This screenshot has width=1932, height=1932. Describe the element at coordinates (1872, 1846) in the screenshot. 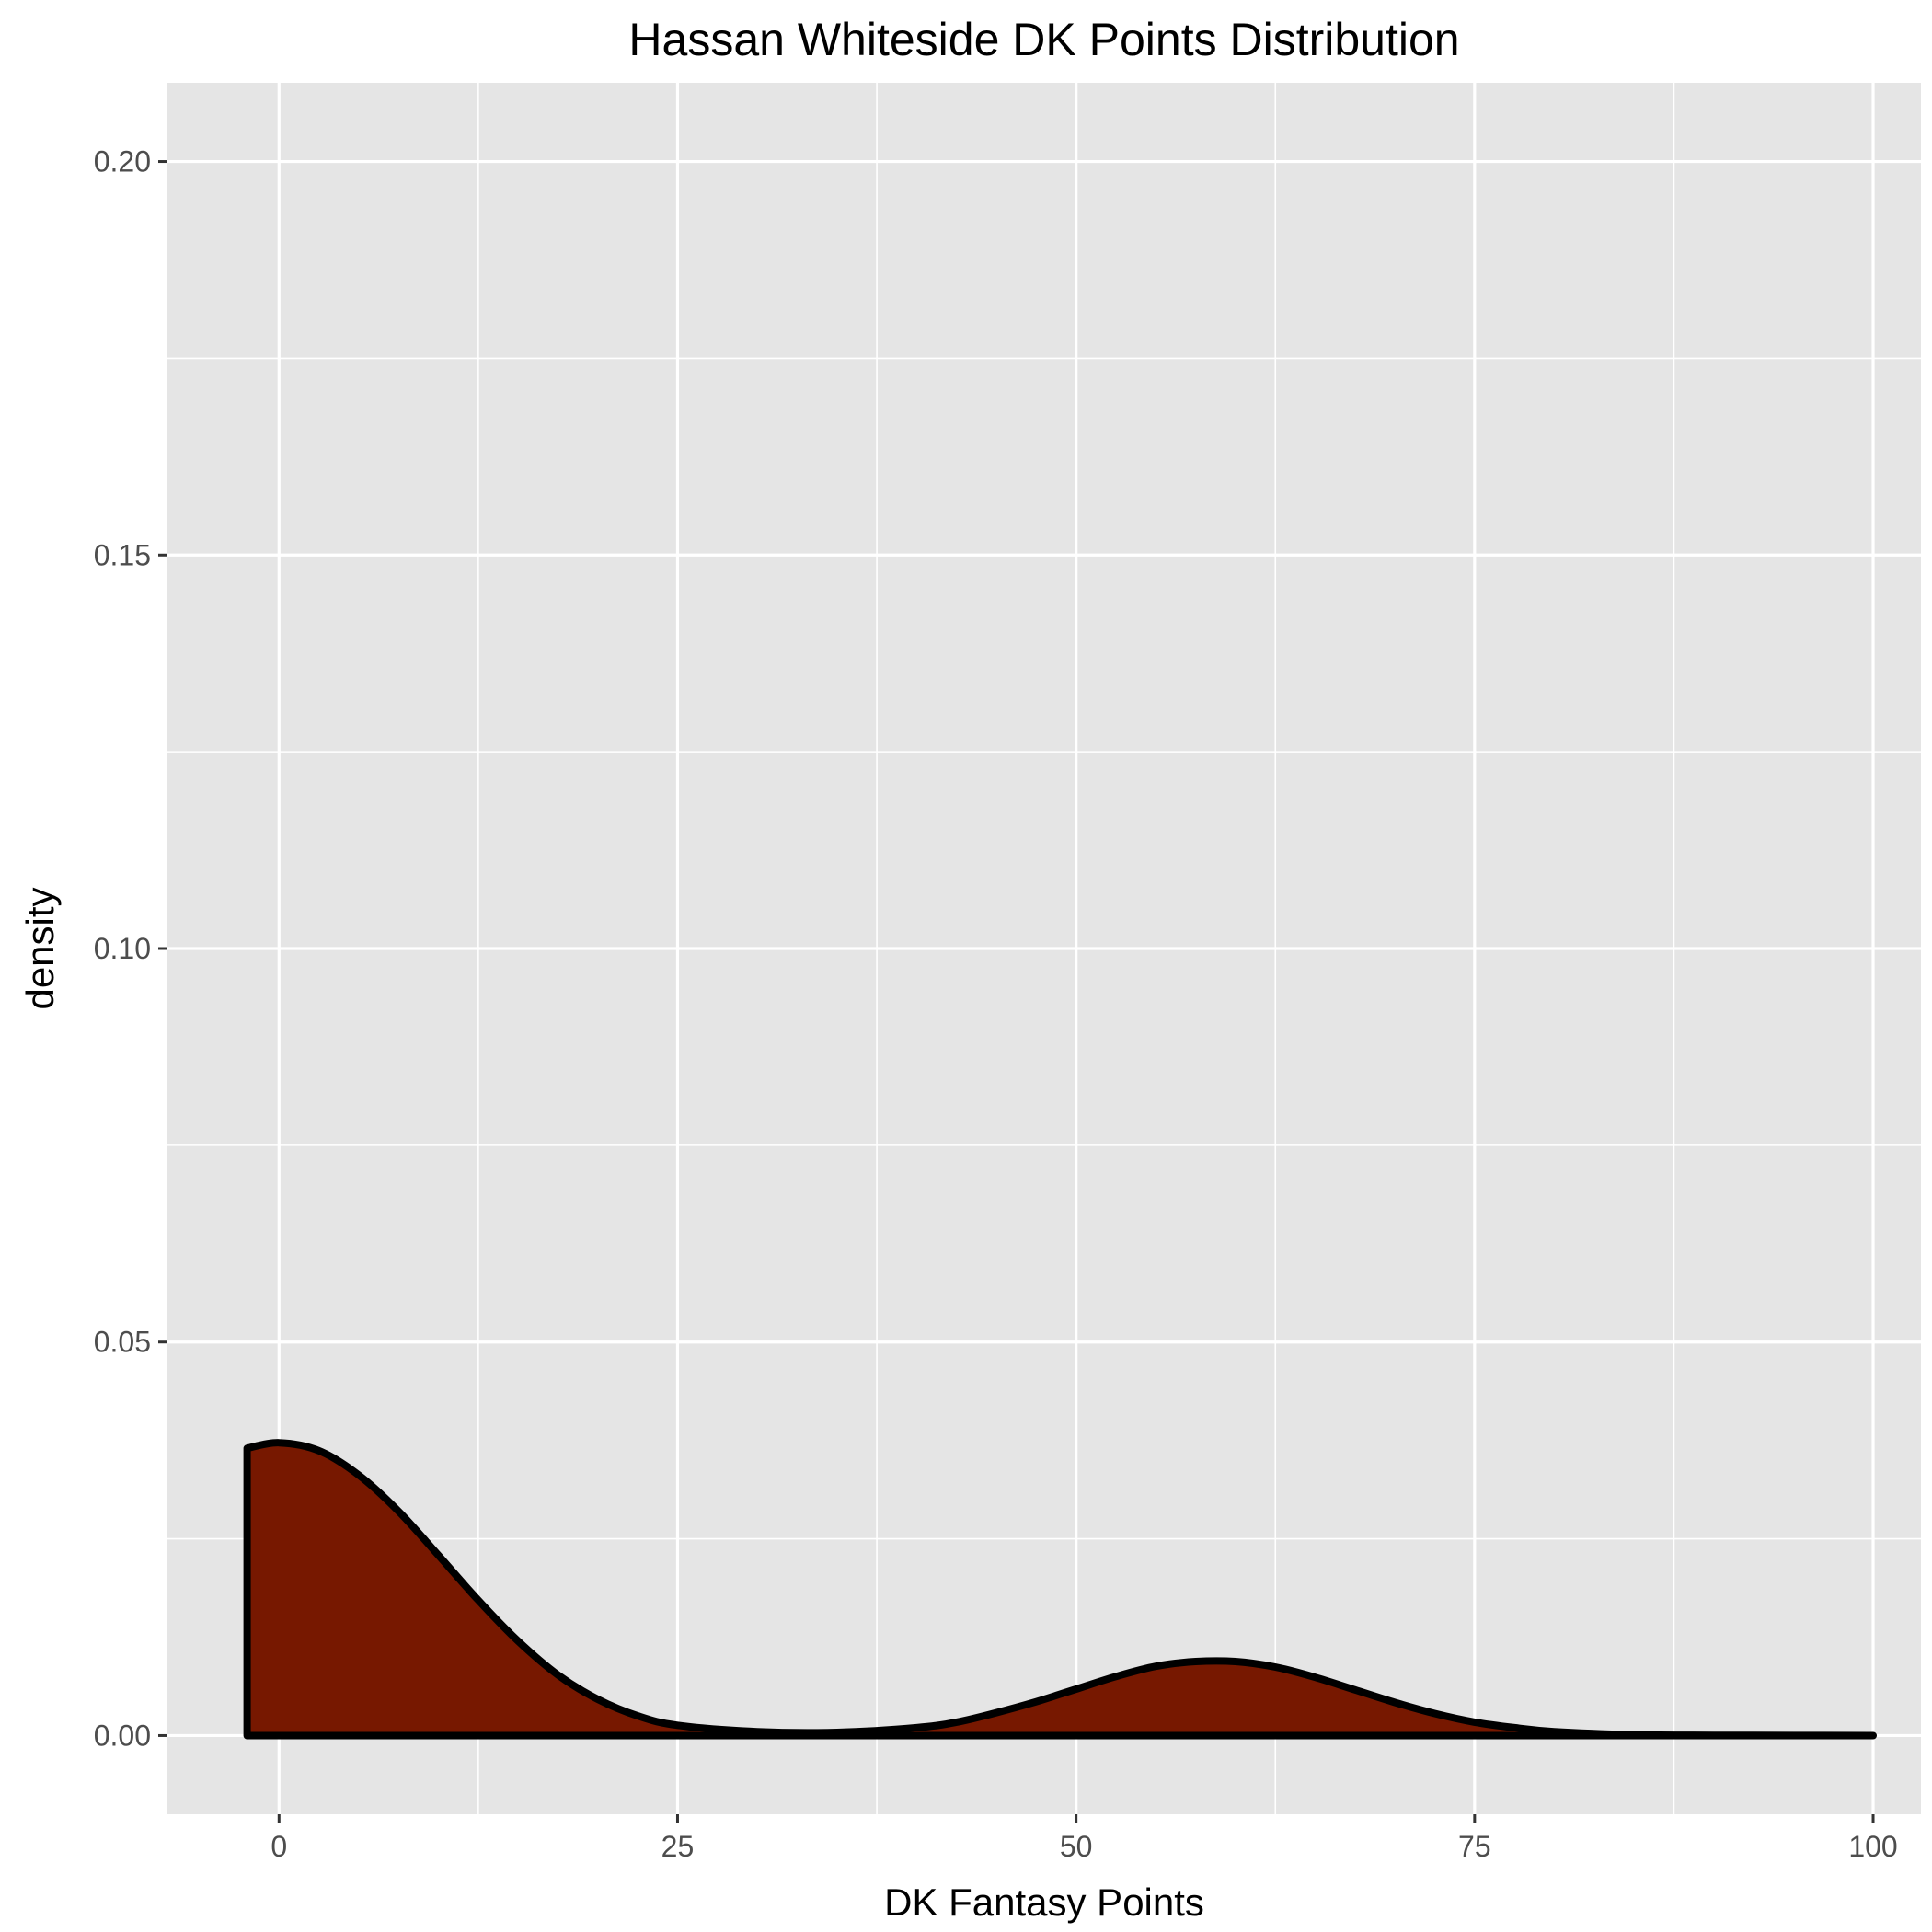

I see `x-tick-label: 100` at that location.